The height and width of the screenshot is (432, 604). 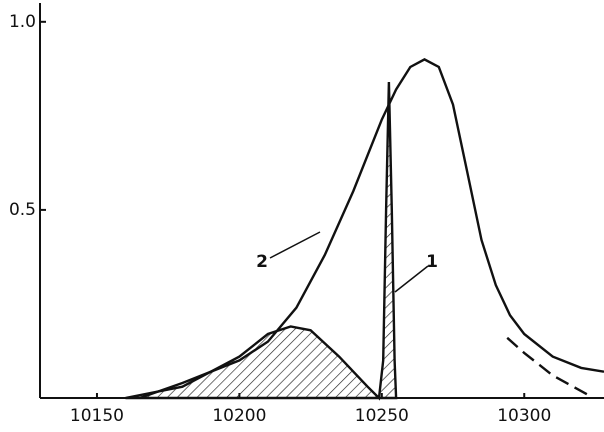 What do you see at coordinates (239, 416) in the screenshot?
I see `x-tick-label: 10200` at bounding box center [239, 416].